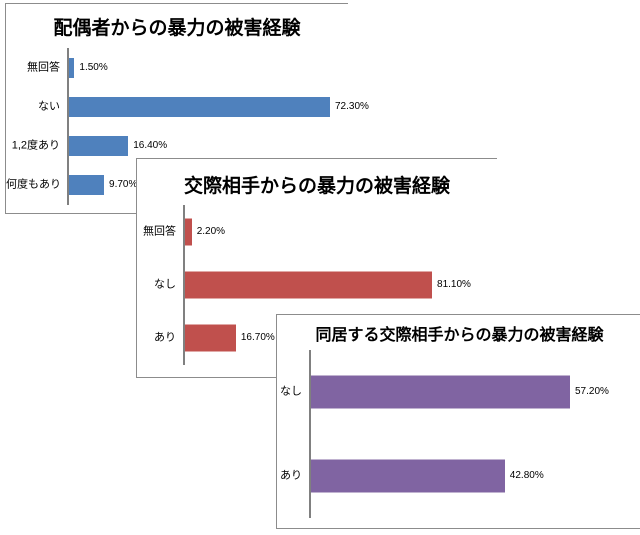  What do you see at coordinates (526, 475) in the screenshot?
I see `value-label: 42.80%` at bounding box center [526, 475].